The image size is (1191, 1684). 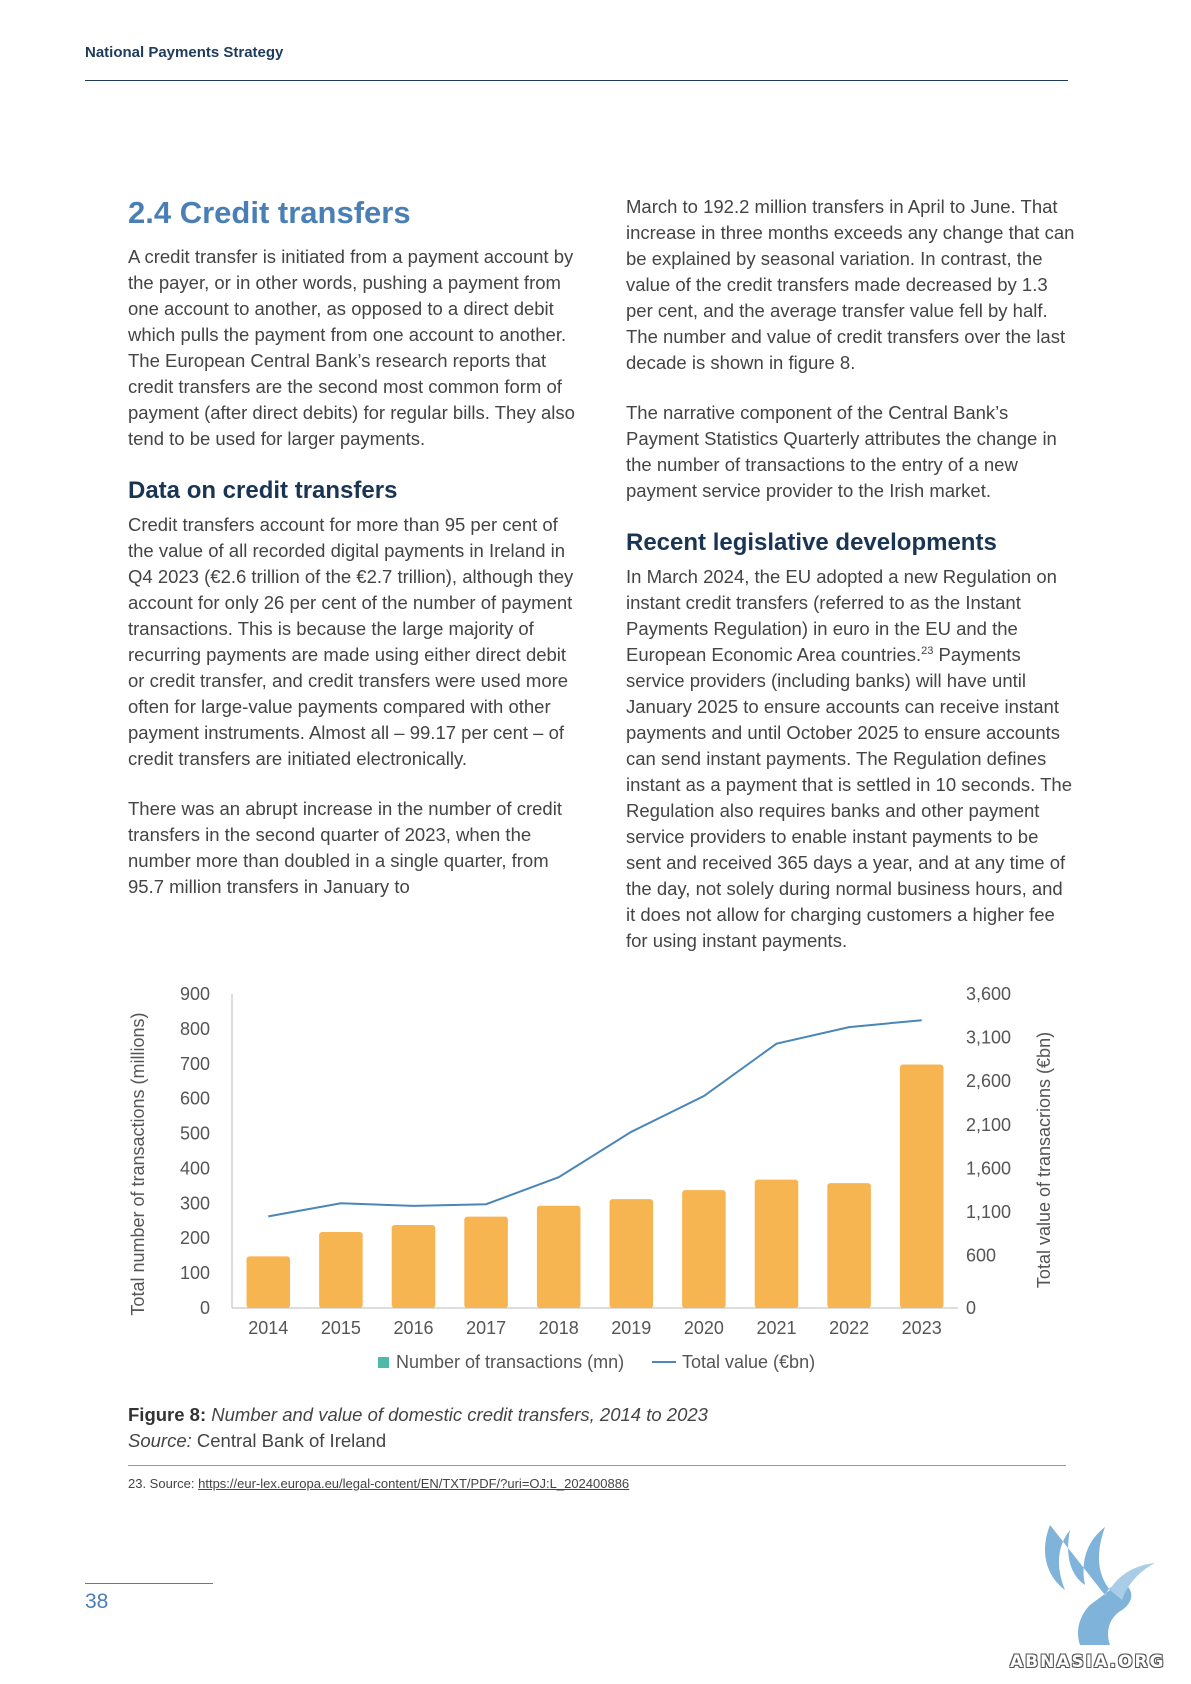 I want to click on y-tick-label: 500, so click(x=195, y=1134).